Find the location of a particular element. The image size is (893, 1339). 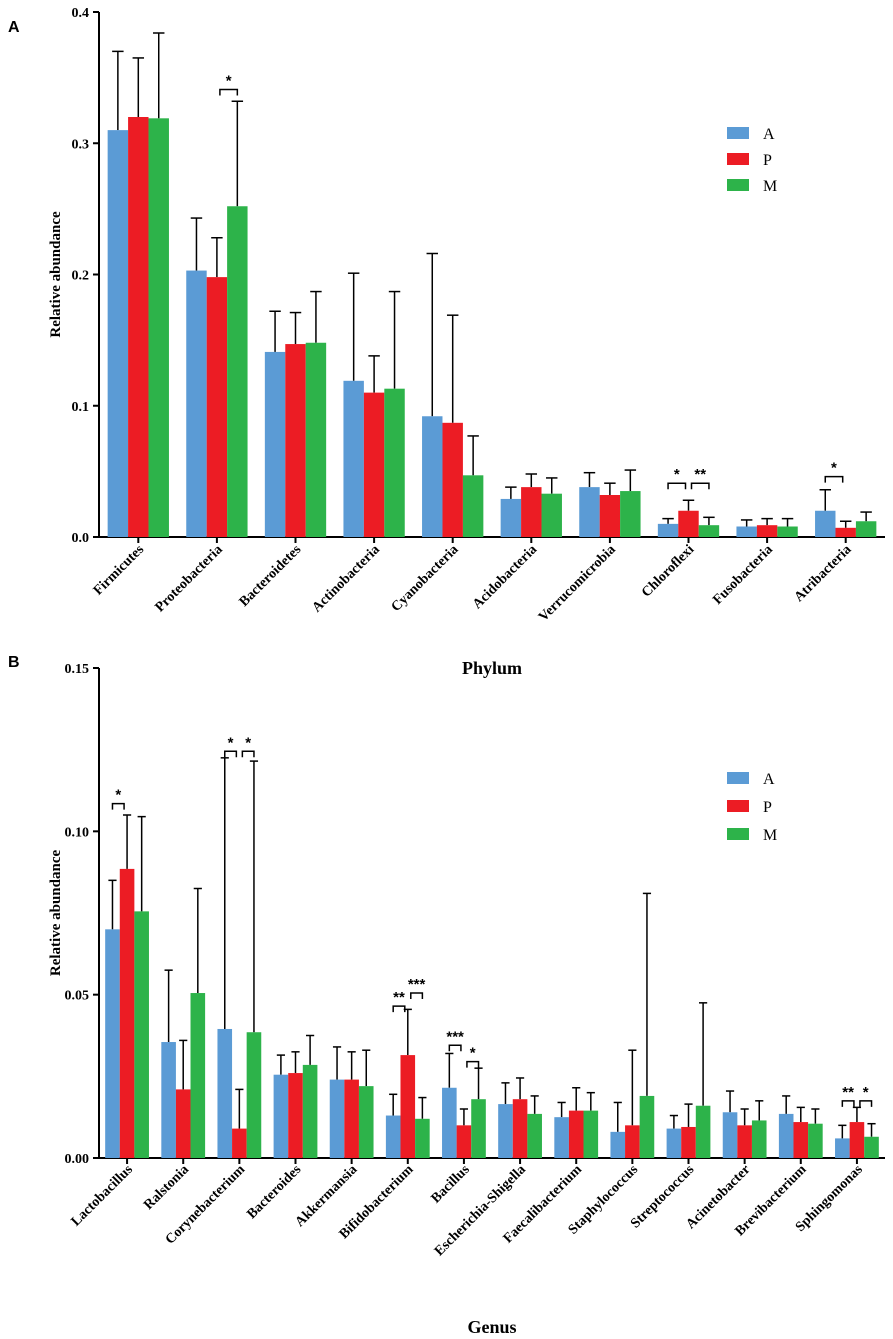

category-label-lactobacillus: Lactobacillus is located at coordinates (103, 1196).